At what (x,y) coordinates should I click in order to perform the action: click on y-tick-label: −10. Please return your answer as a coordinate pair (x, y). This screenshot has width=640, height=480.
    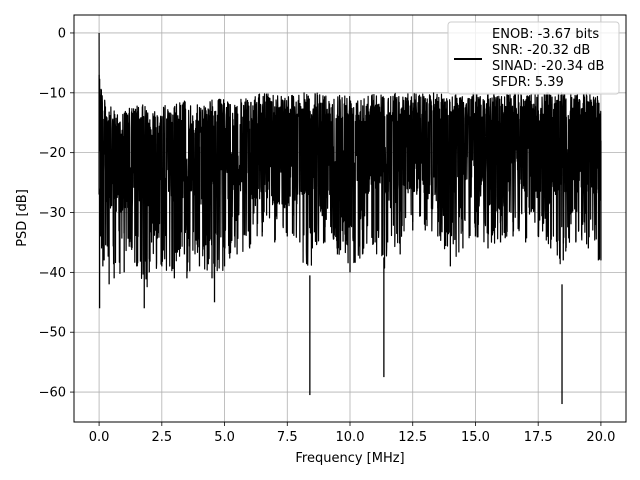
    Looking at the image, I should click on (52, 93).